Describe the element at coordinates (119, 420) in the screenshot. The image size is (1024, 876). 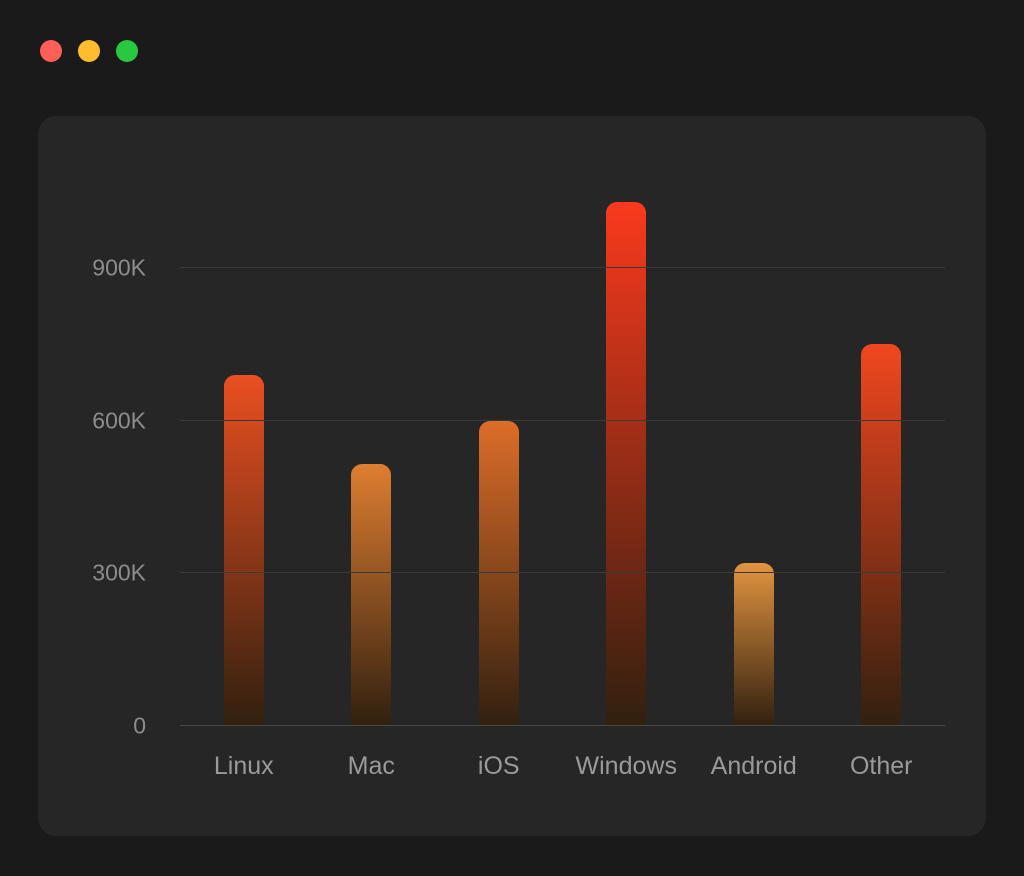
I see `y-tick-label: 600K` at that location.